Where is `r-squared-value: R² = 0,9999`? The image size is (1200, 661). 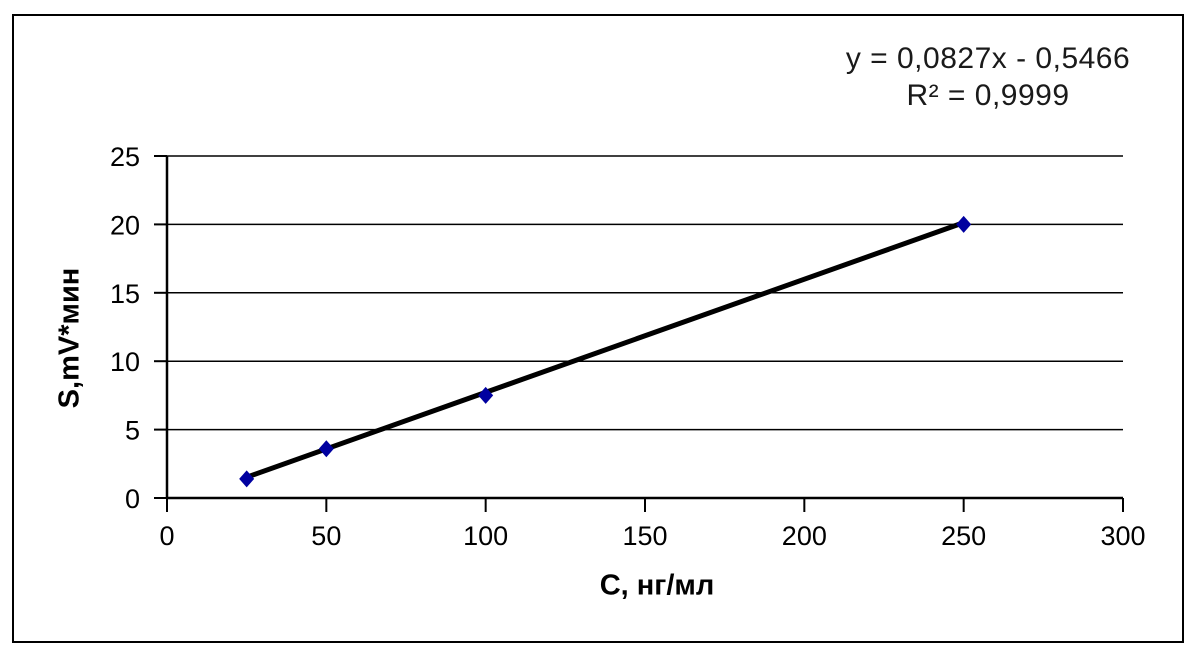
r-squared-value: R² = 0,9999 is located at coordinates (988, 95).